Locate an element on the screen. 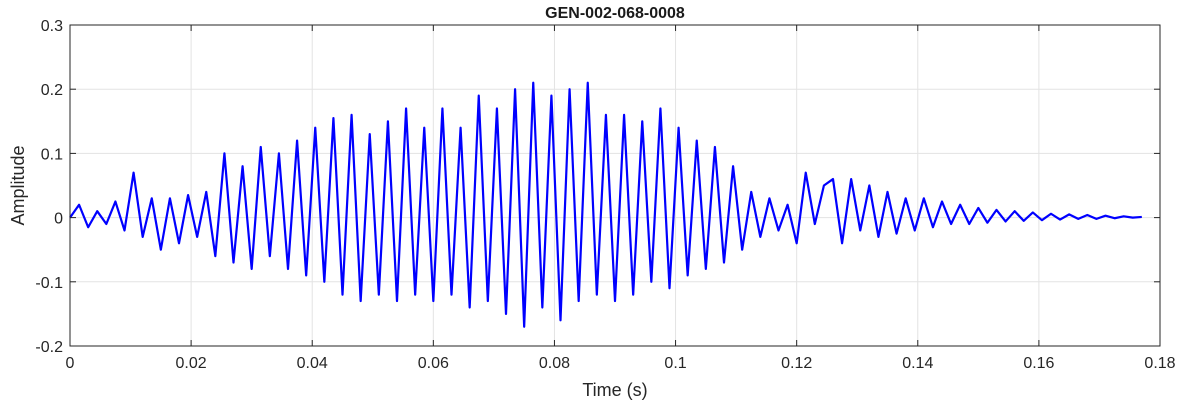 Image resolution: width=1182 pixels, height=404 pixels. x-tick-label: 0.08 is located at coordinates (554, 363).